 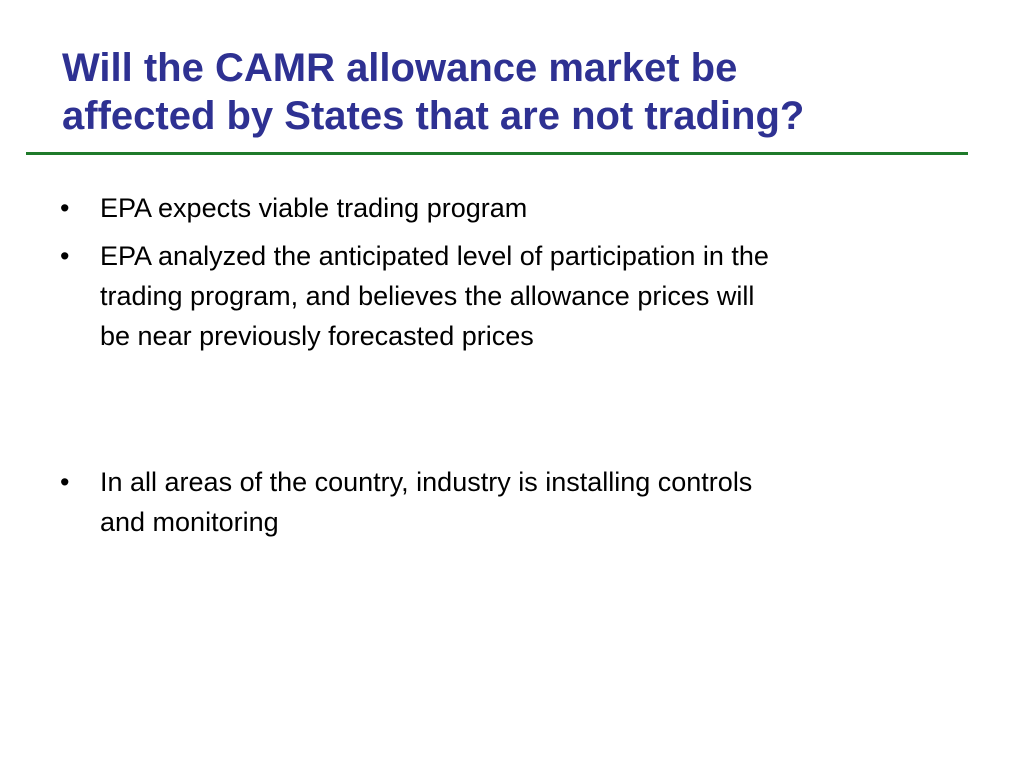 What do you see at coordinates (433, 116) in the screenshot?
I see `slide-title-line-2: affected by States that are not trading?` at bounding box center [433, 116].